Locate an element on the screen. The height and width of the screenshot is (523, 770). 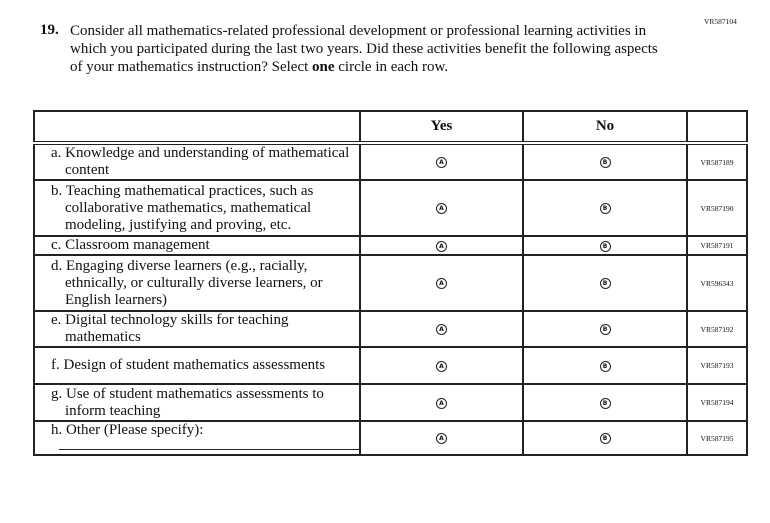
row-label: c. Classroom management is located at coordinates (197, 245).